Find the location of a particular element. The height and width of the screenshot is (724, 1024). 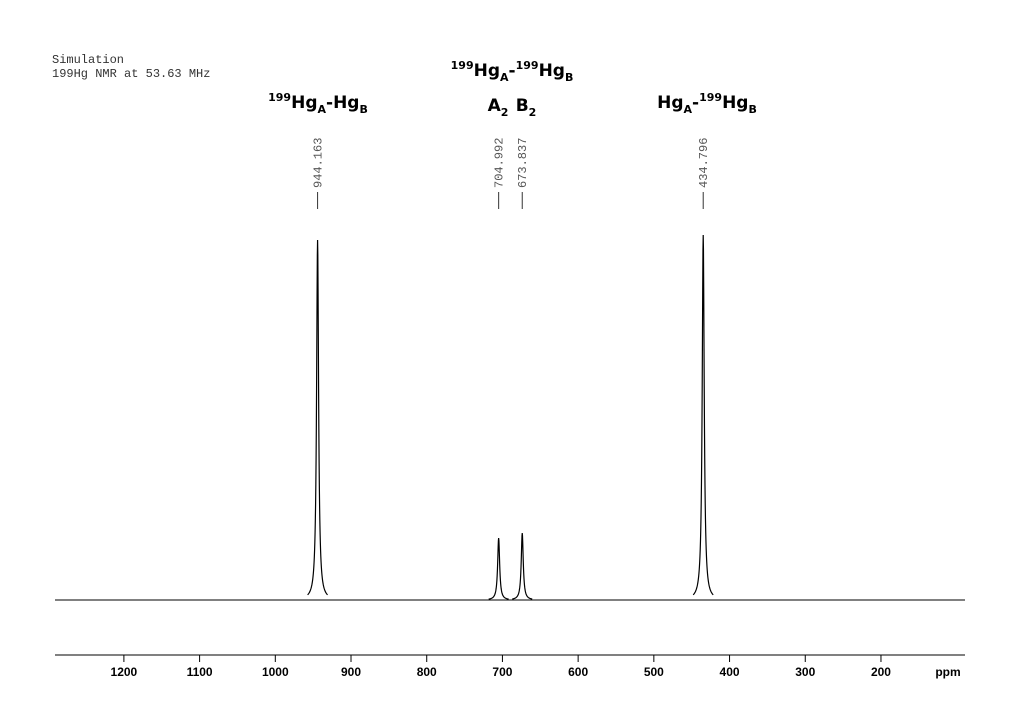

peak-annotation: 199HgA-HgB is located at coordinates (318, 103).